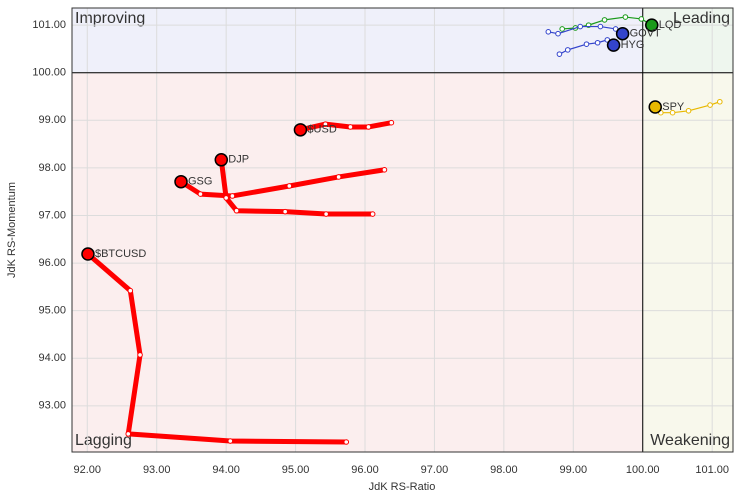  Describe the element at coordinates (645, 34) in the screenshot. I see `series-label: GOVT` at that location.